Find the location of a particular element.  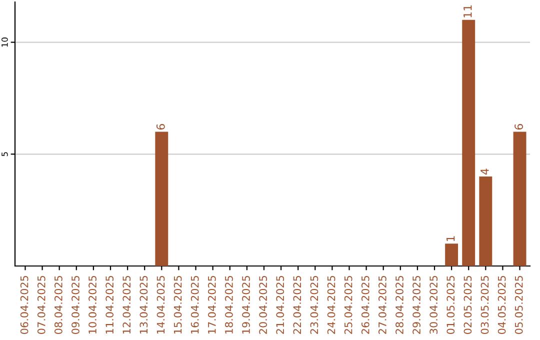

y-tick-label: 5 is located at coordinates (5, 154).